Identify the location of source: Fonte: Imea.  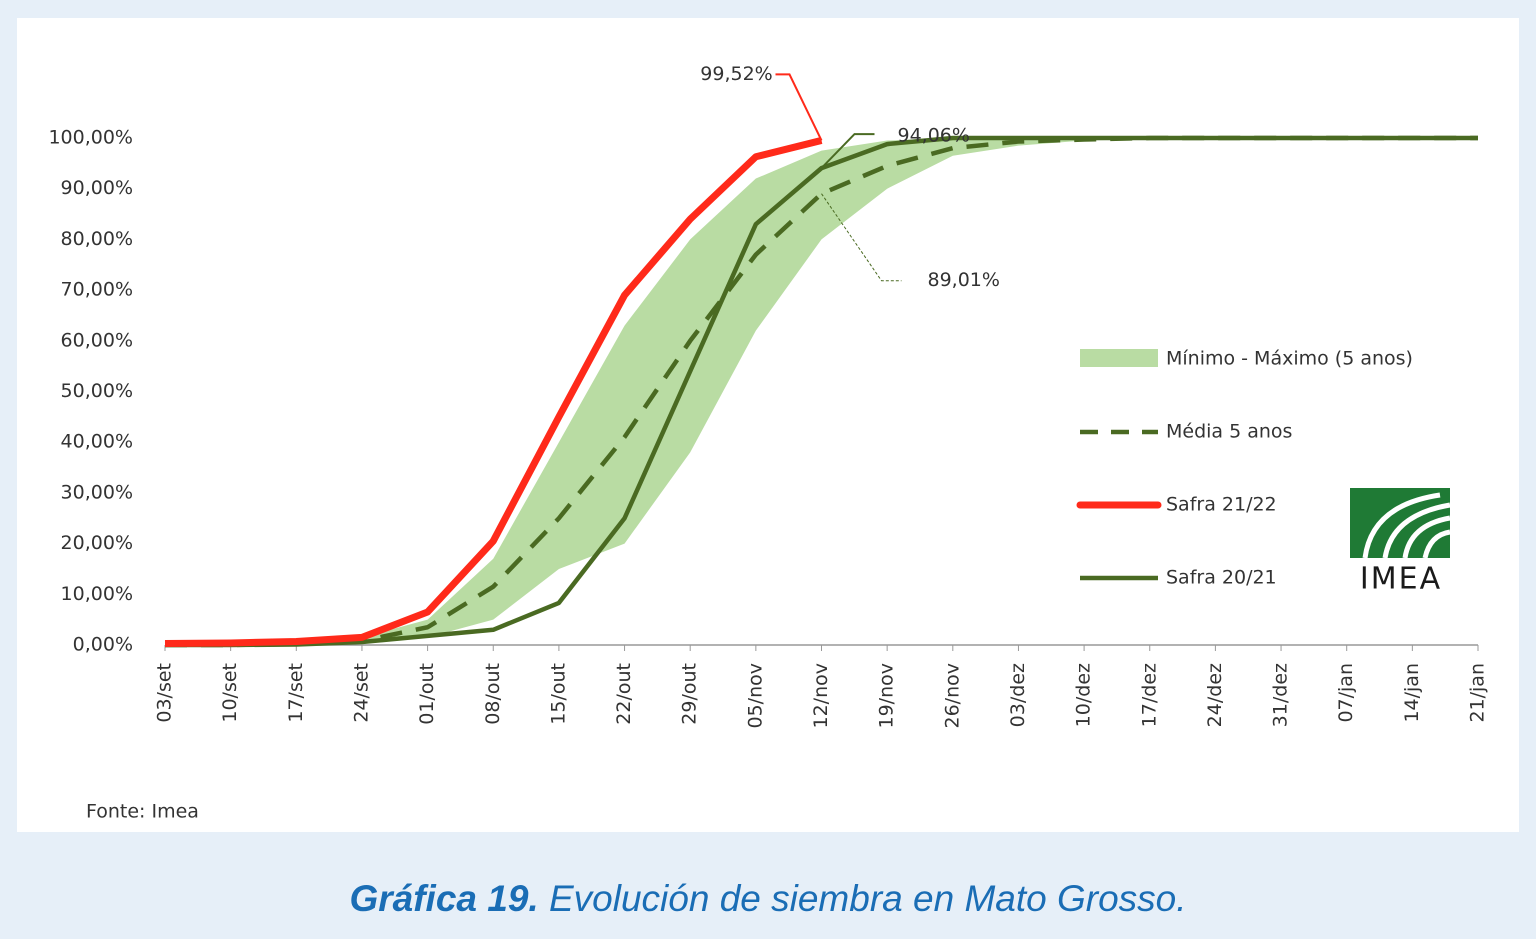
(142, 812).